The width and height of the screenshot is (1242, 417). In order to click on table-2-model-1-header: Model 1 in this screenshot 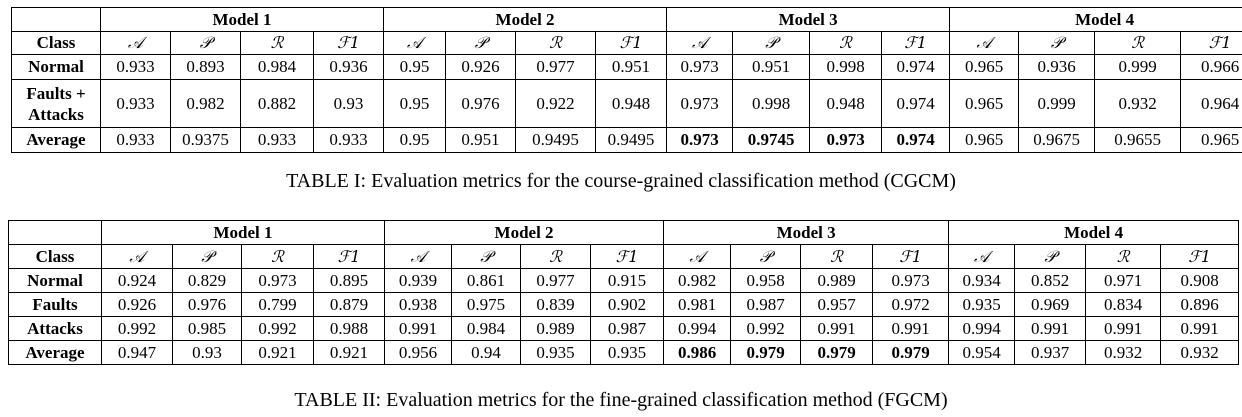, I will do `click(243, 232)`.